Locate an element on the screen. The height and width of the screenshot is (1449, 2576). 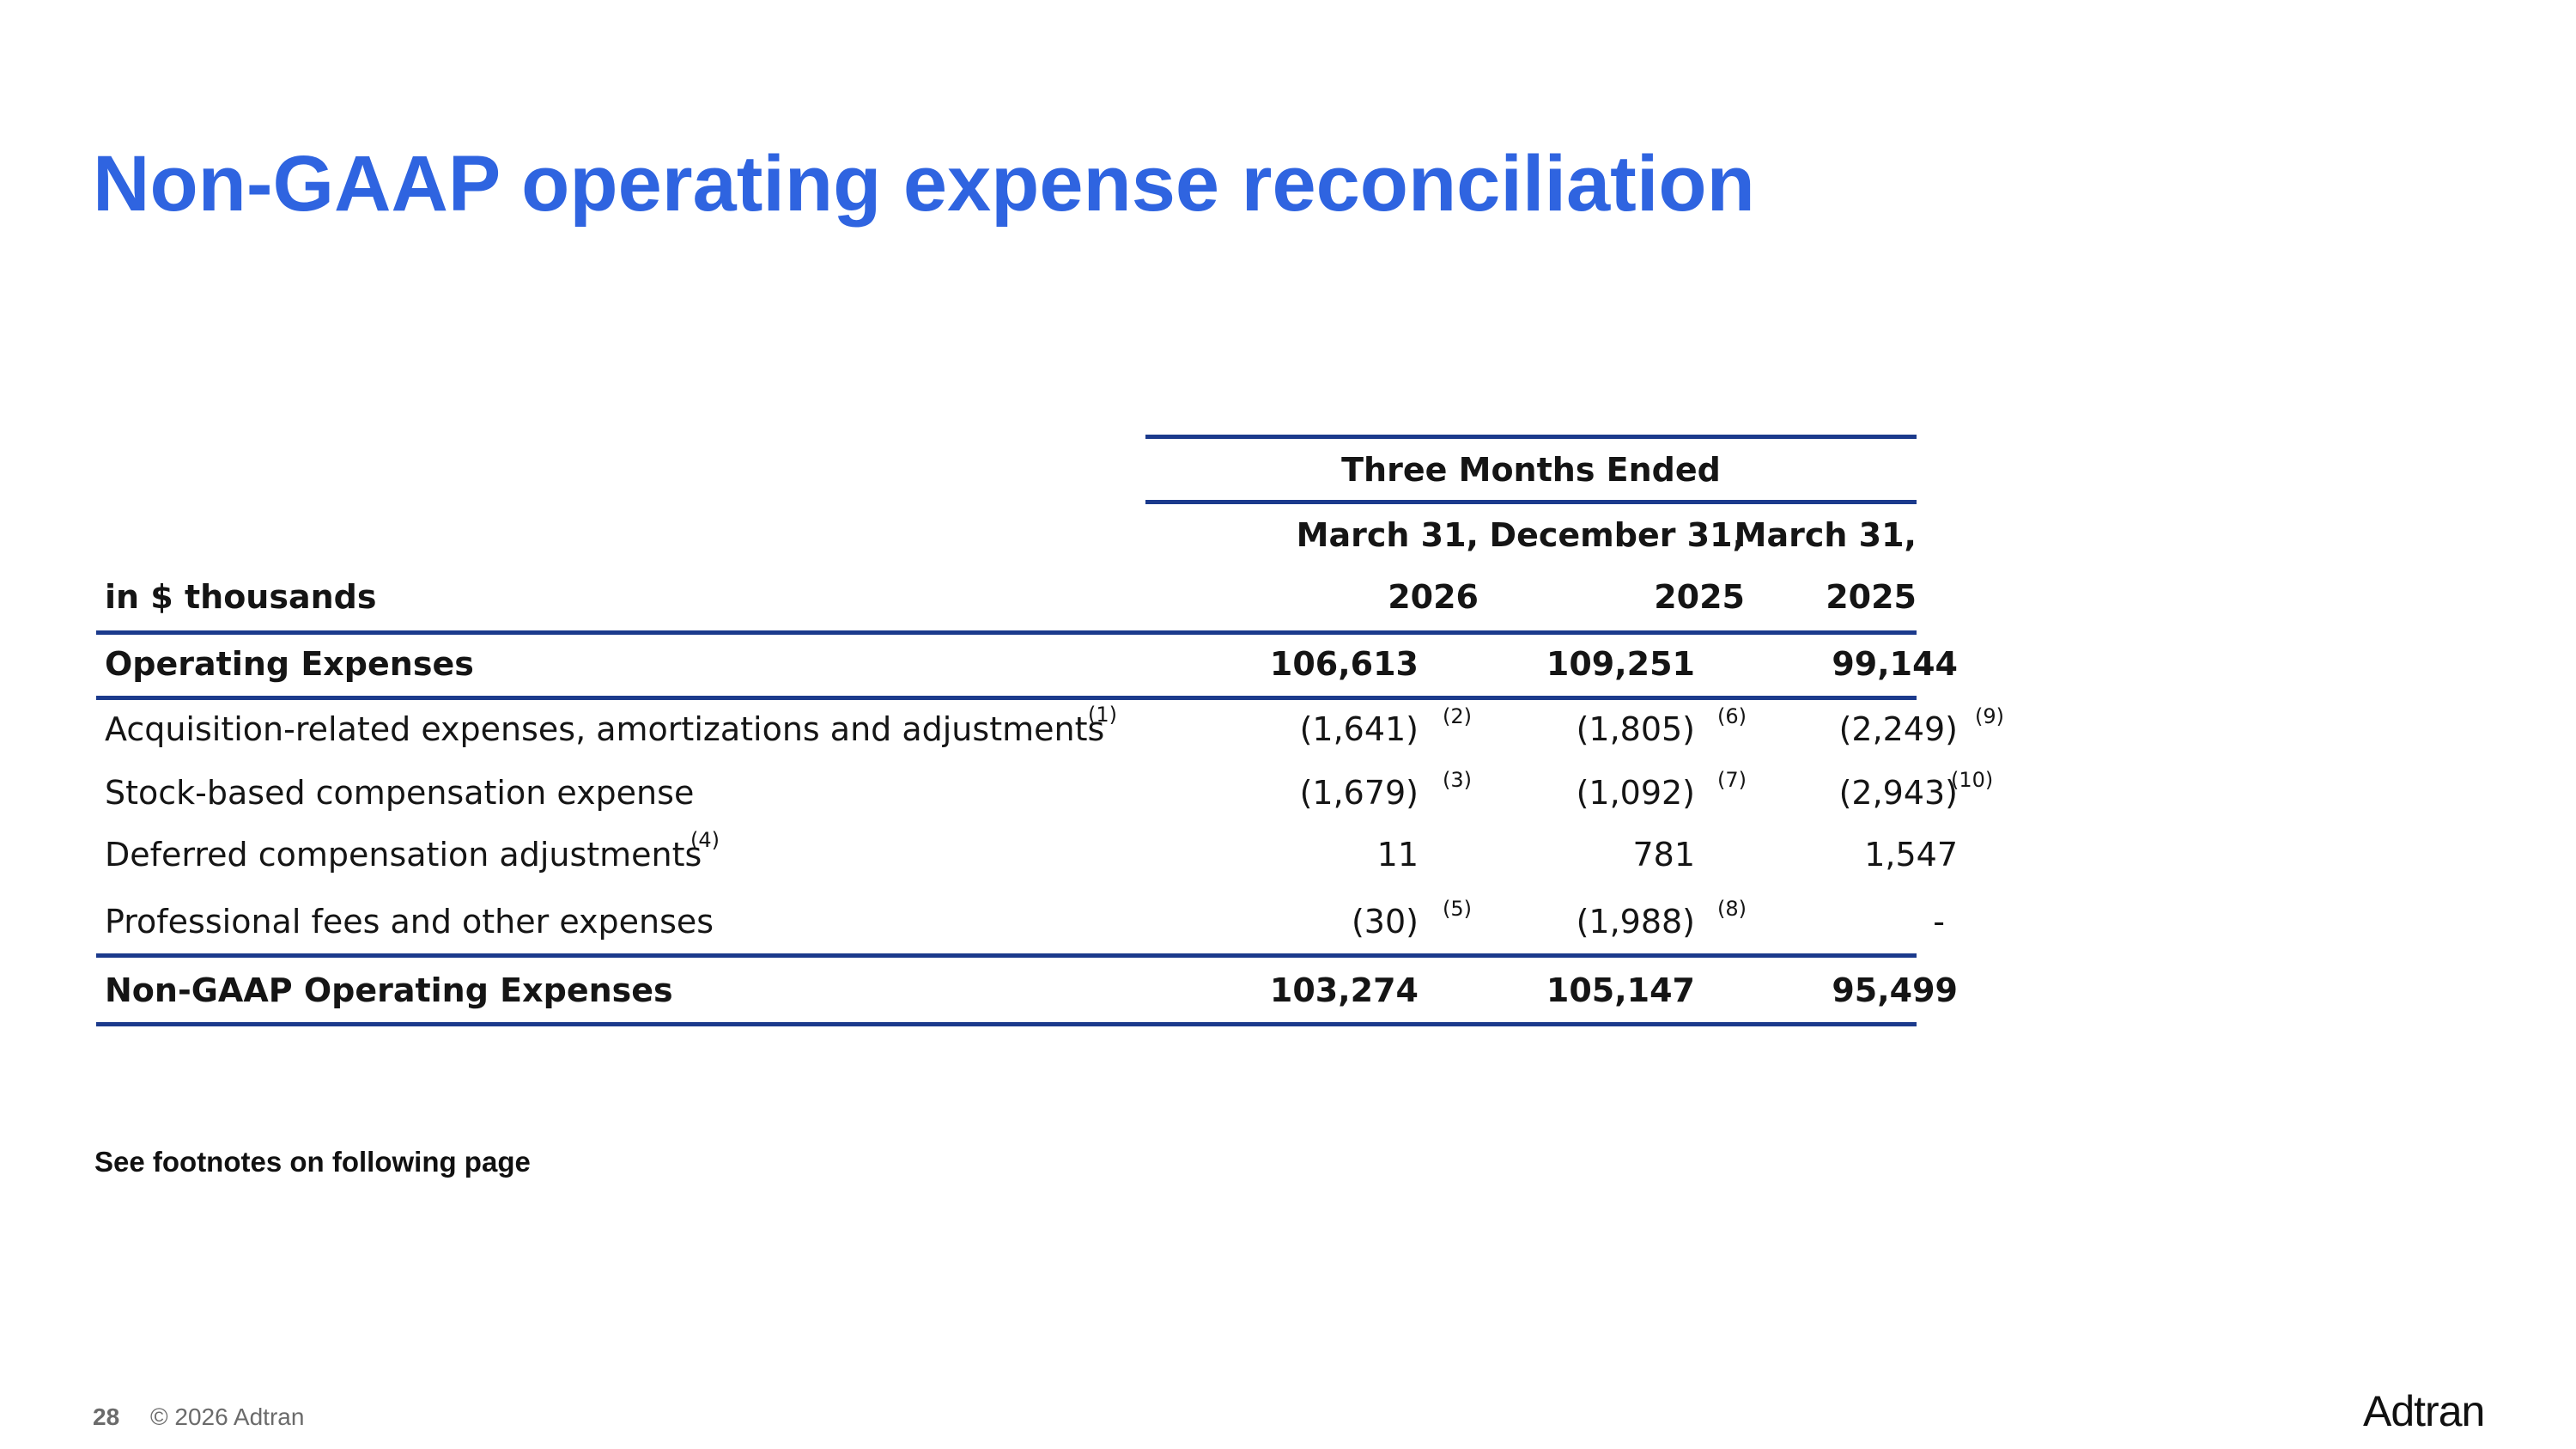
row-value: (1,988) is located at coordinates (1635, 922).